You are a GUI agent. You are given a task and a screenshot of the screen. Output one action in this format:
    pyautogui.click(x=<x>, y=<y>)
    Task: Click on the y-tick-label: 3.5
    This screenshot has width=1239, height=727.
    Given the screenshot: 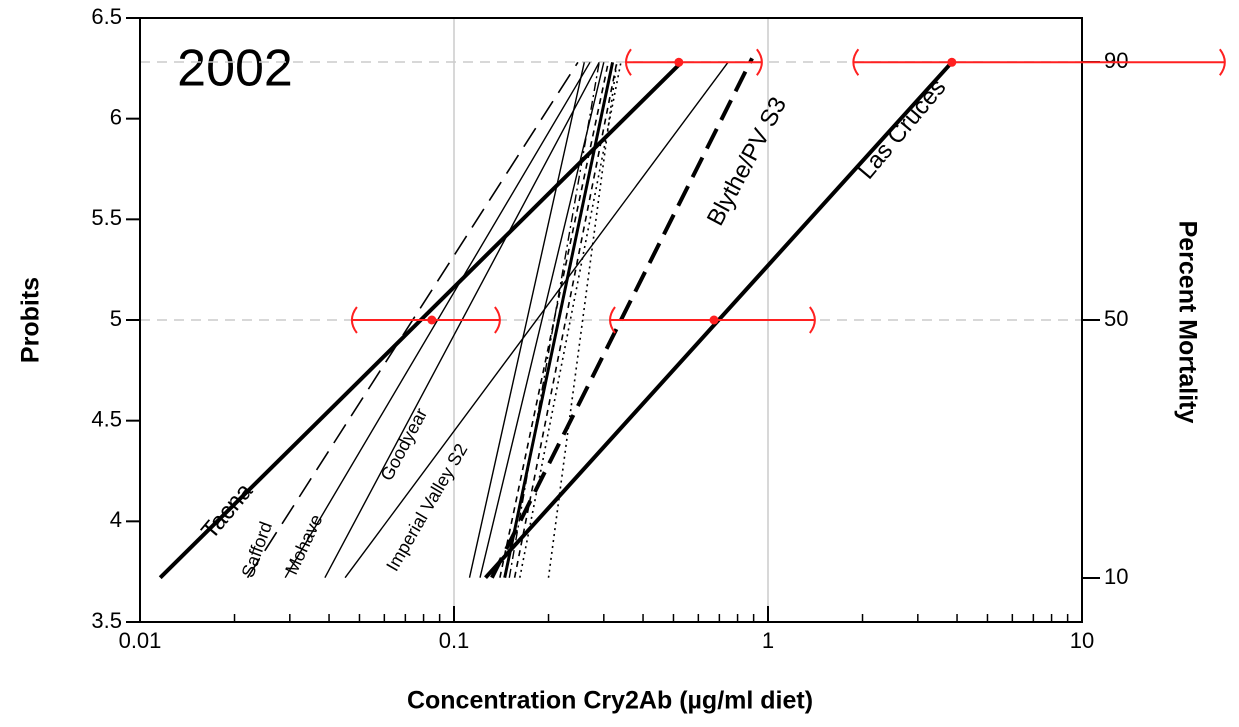 What is the action you would take?
    pyautogui.click(x=106, y=620)
    